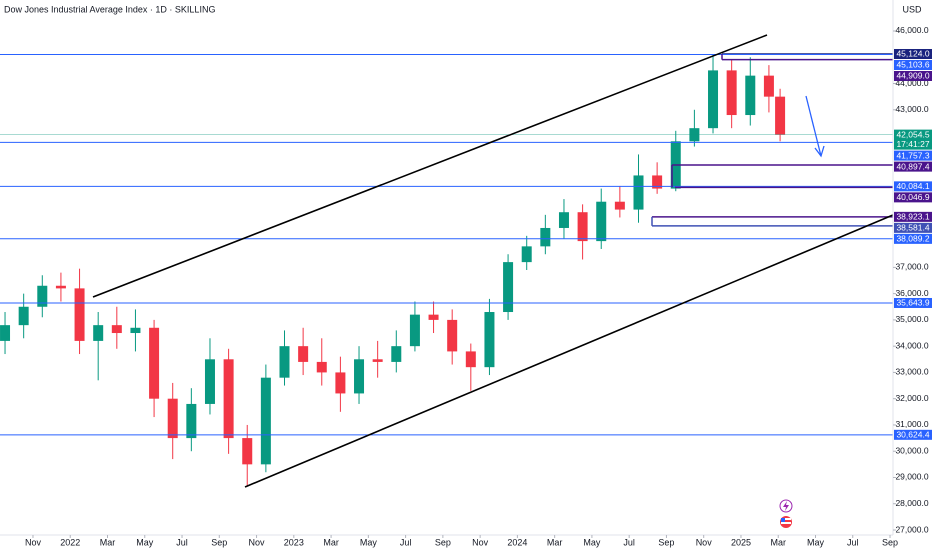 The width and height of the screenshot is (932, 550). I want to click on y-tick-label: 37,000.0, so click(911, 267).